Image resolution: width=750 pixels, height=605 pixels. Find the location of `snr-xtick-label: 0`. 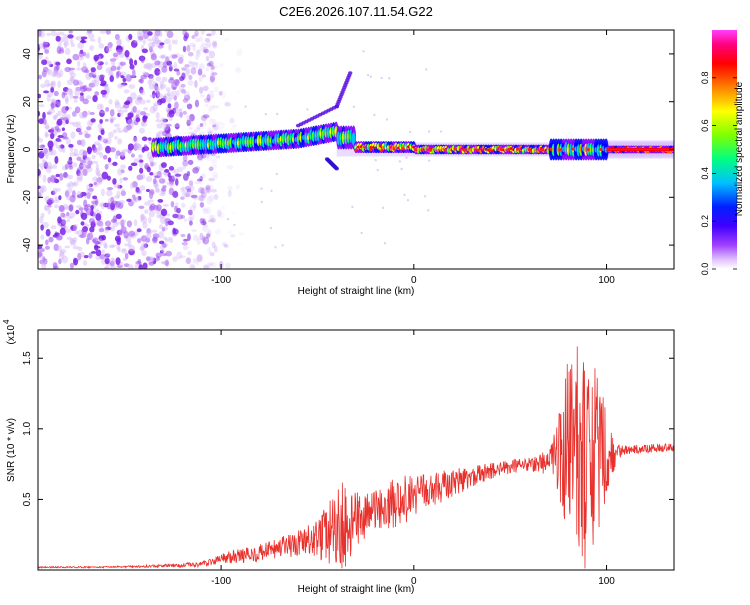

snr-xtick-label: 0 is located at coordinates (414, 581).